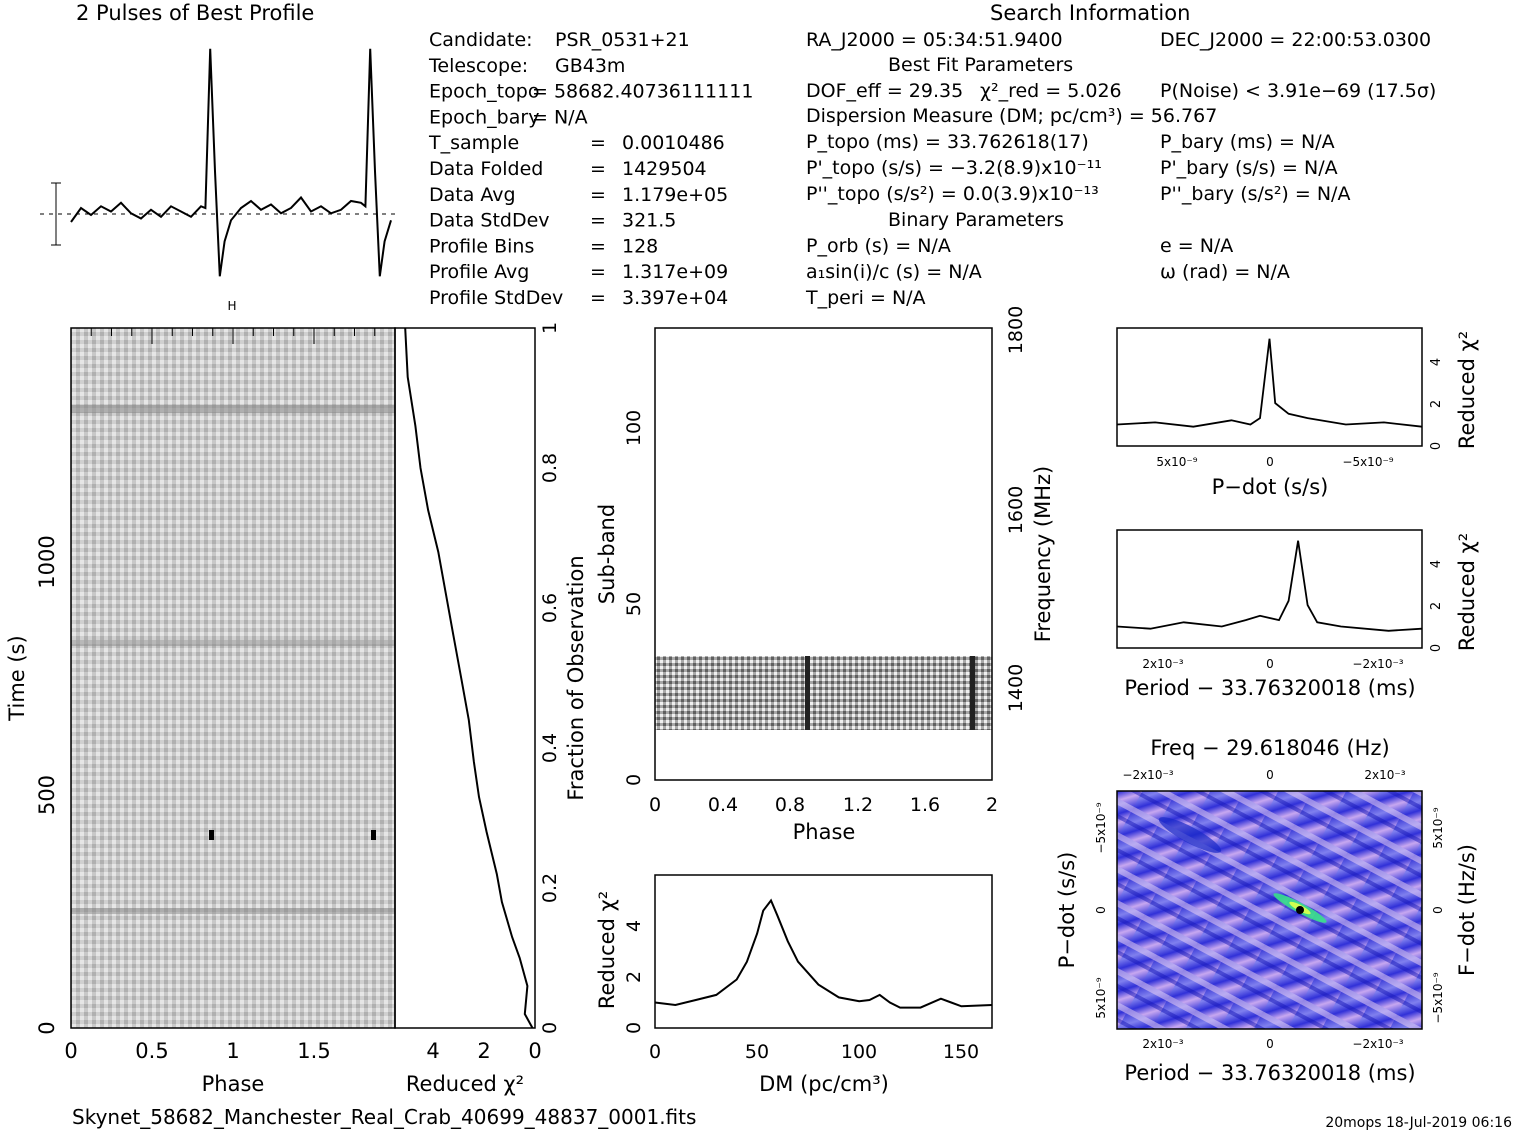 The width and height of the screenshot is (1517, 1133). What do you see at coordinates (233, 678) in the screenshot?
I see `time-phase-image` at bounding box center [233, 678].